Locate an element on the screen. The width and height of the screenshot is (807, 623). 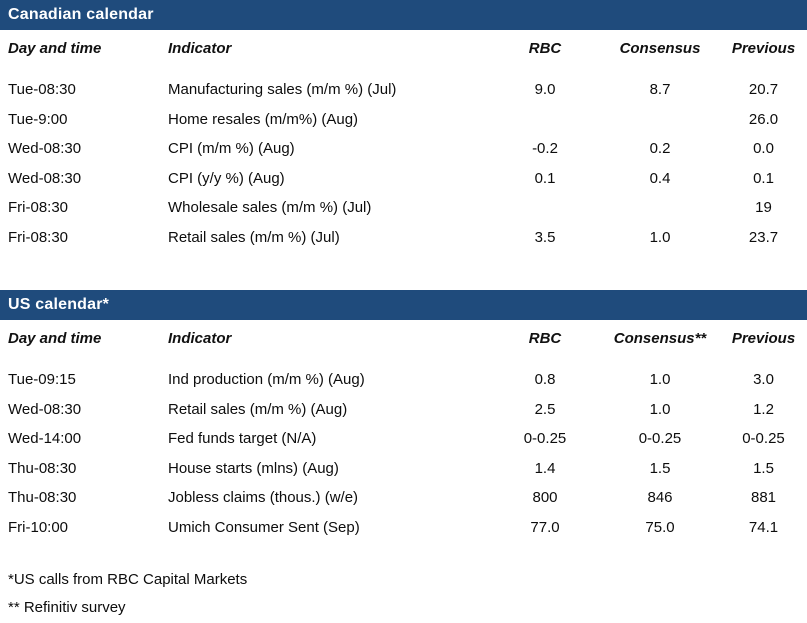
column-header-consensus: Consensus** is located at coordinates (660, 338).